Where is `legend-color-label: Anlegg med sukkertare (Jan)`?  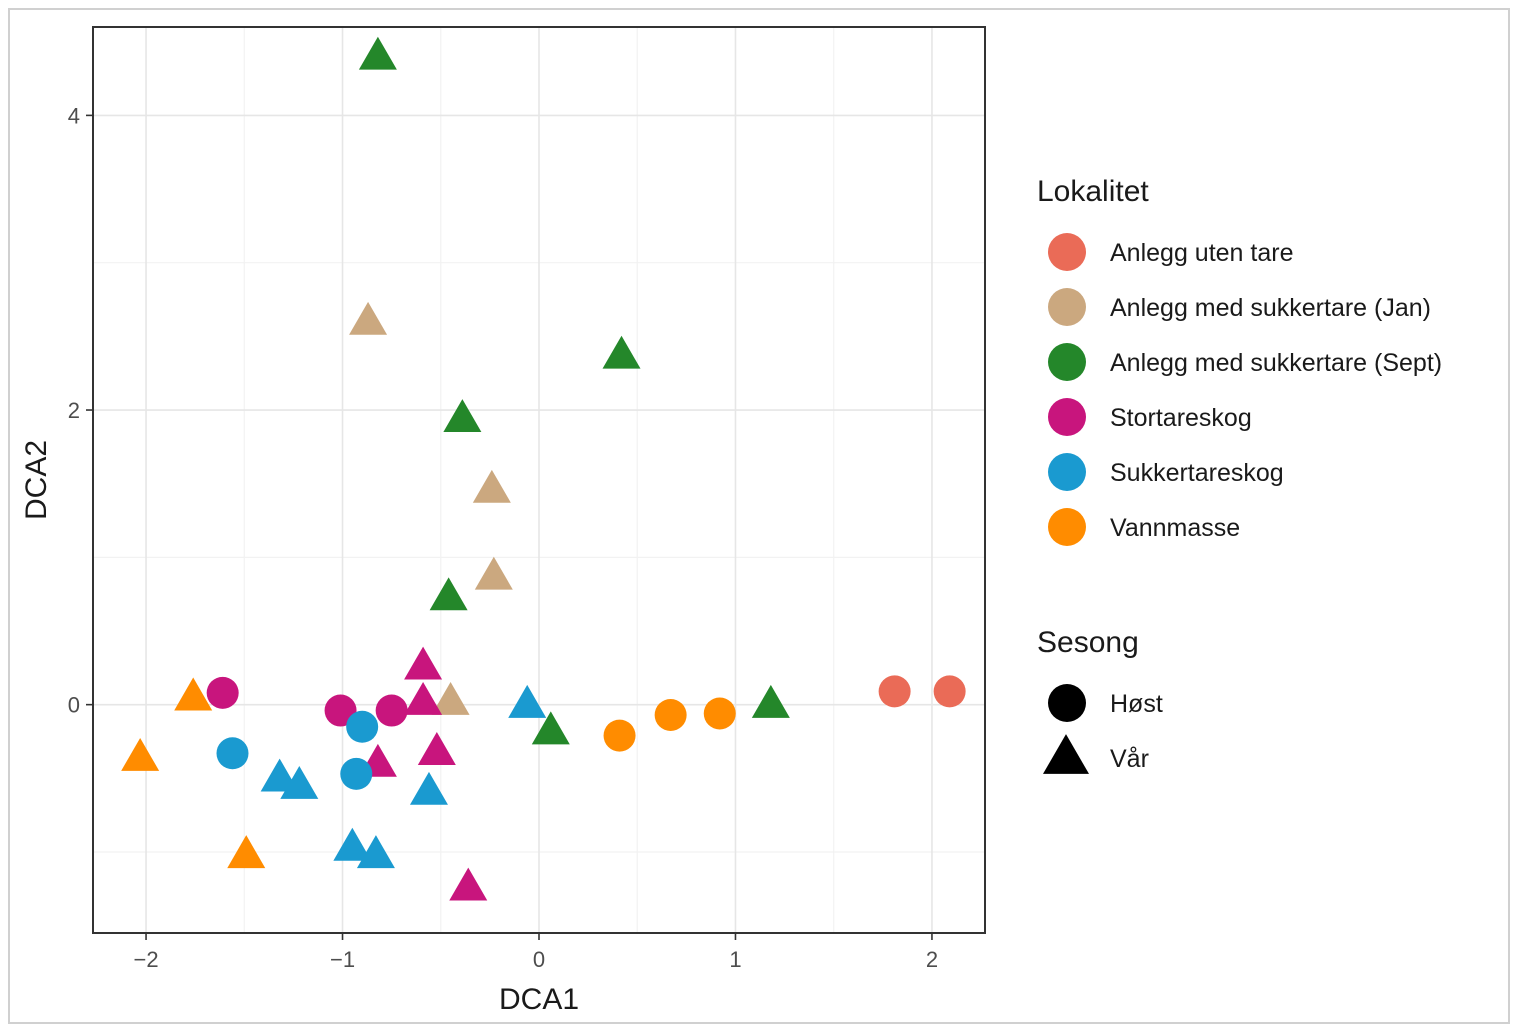
legend-color-label: Anlegg med sukkertare (Jan) is located at coordinates (1270, 308).